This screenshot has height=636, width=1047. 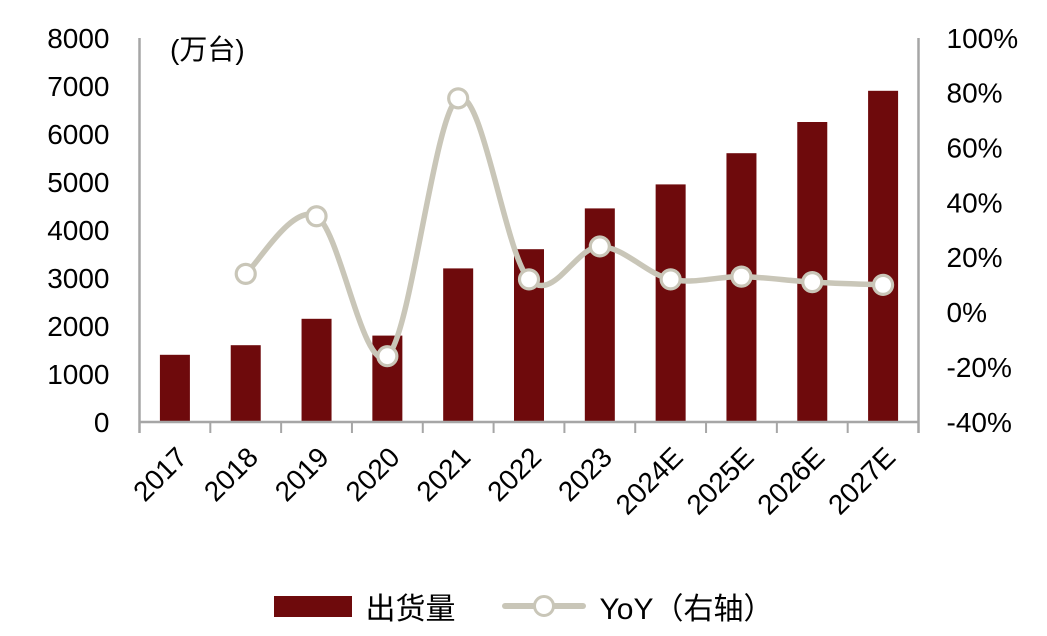 I want to click on legend-item-yoy: YoY（右轴）, so click(x=637, y=606).